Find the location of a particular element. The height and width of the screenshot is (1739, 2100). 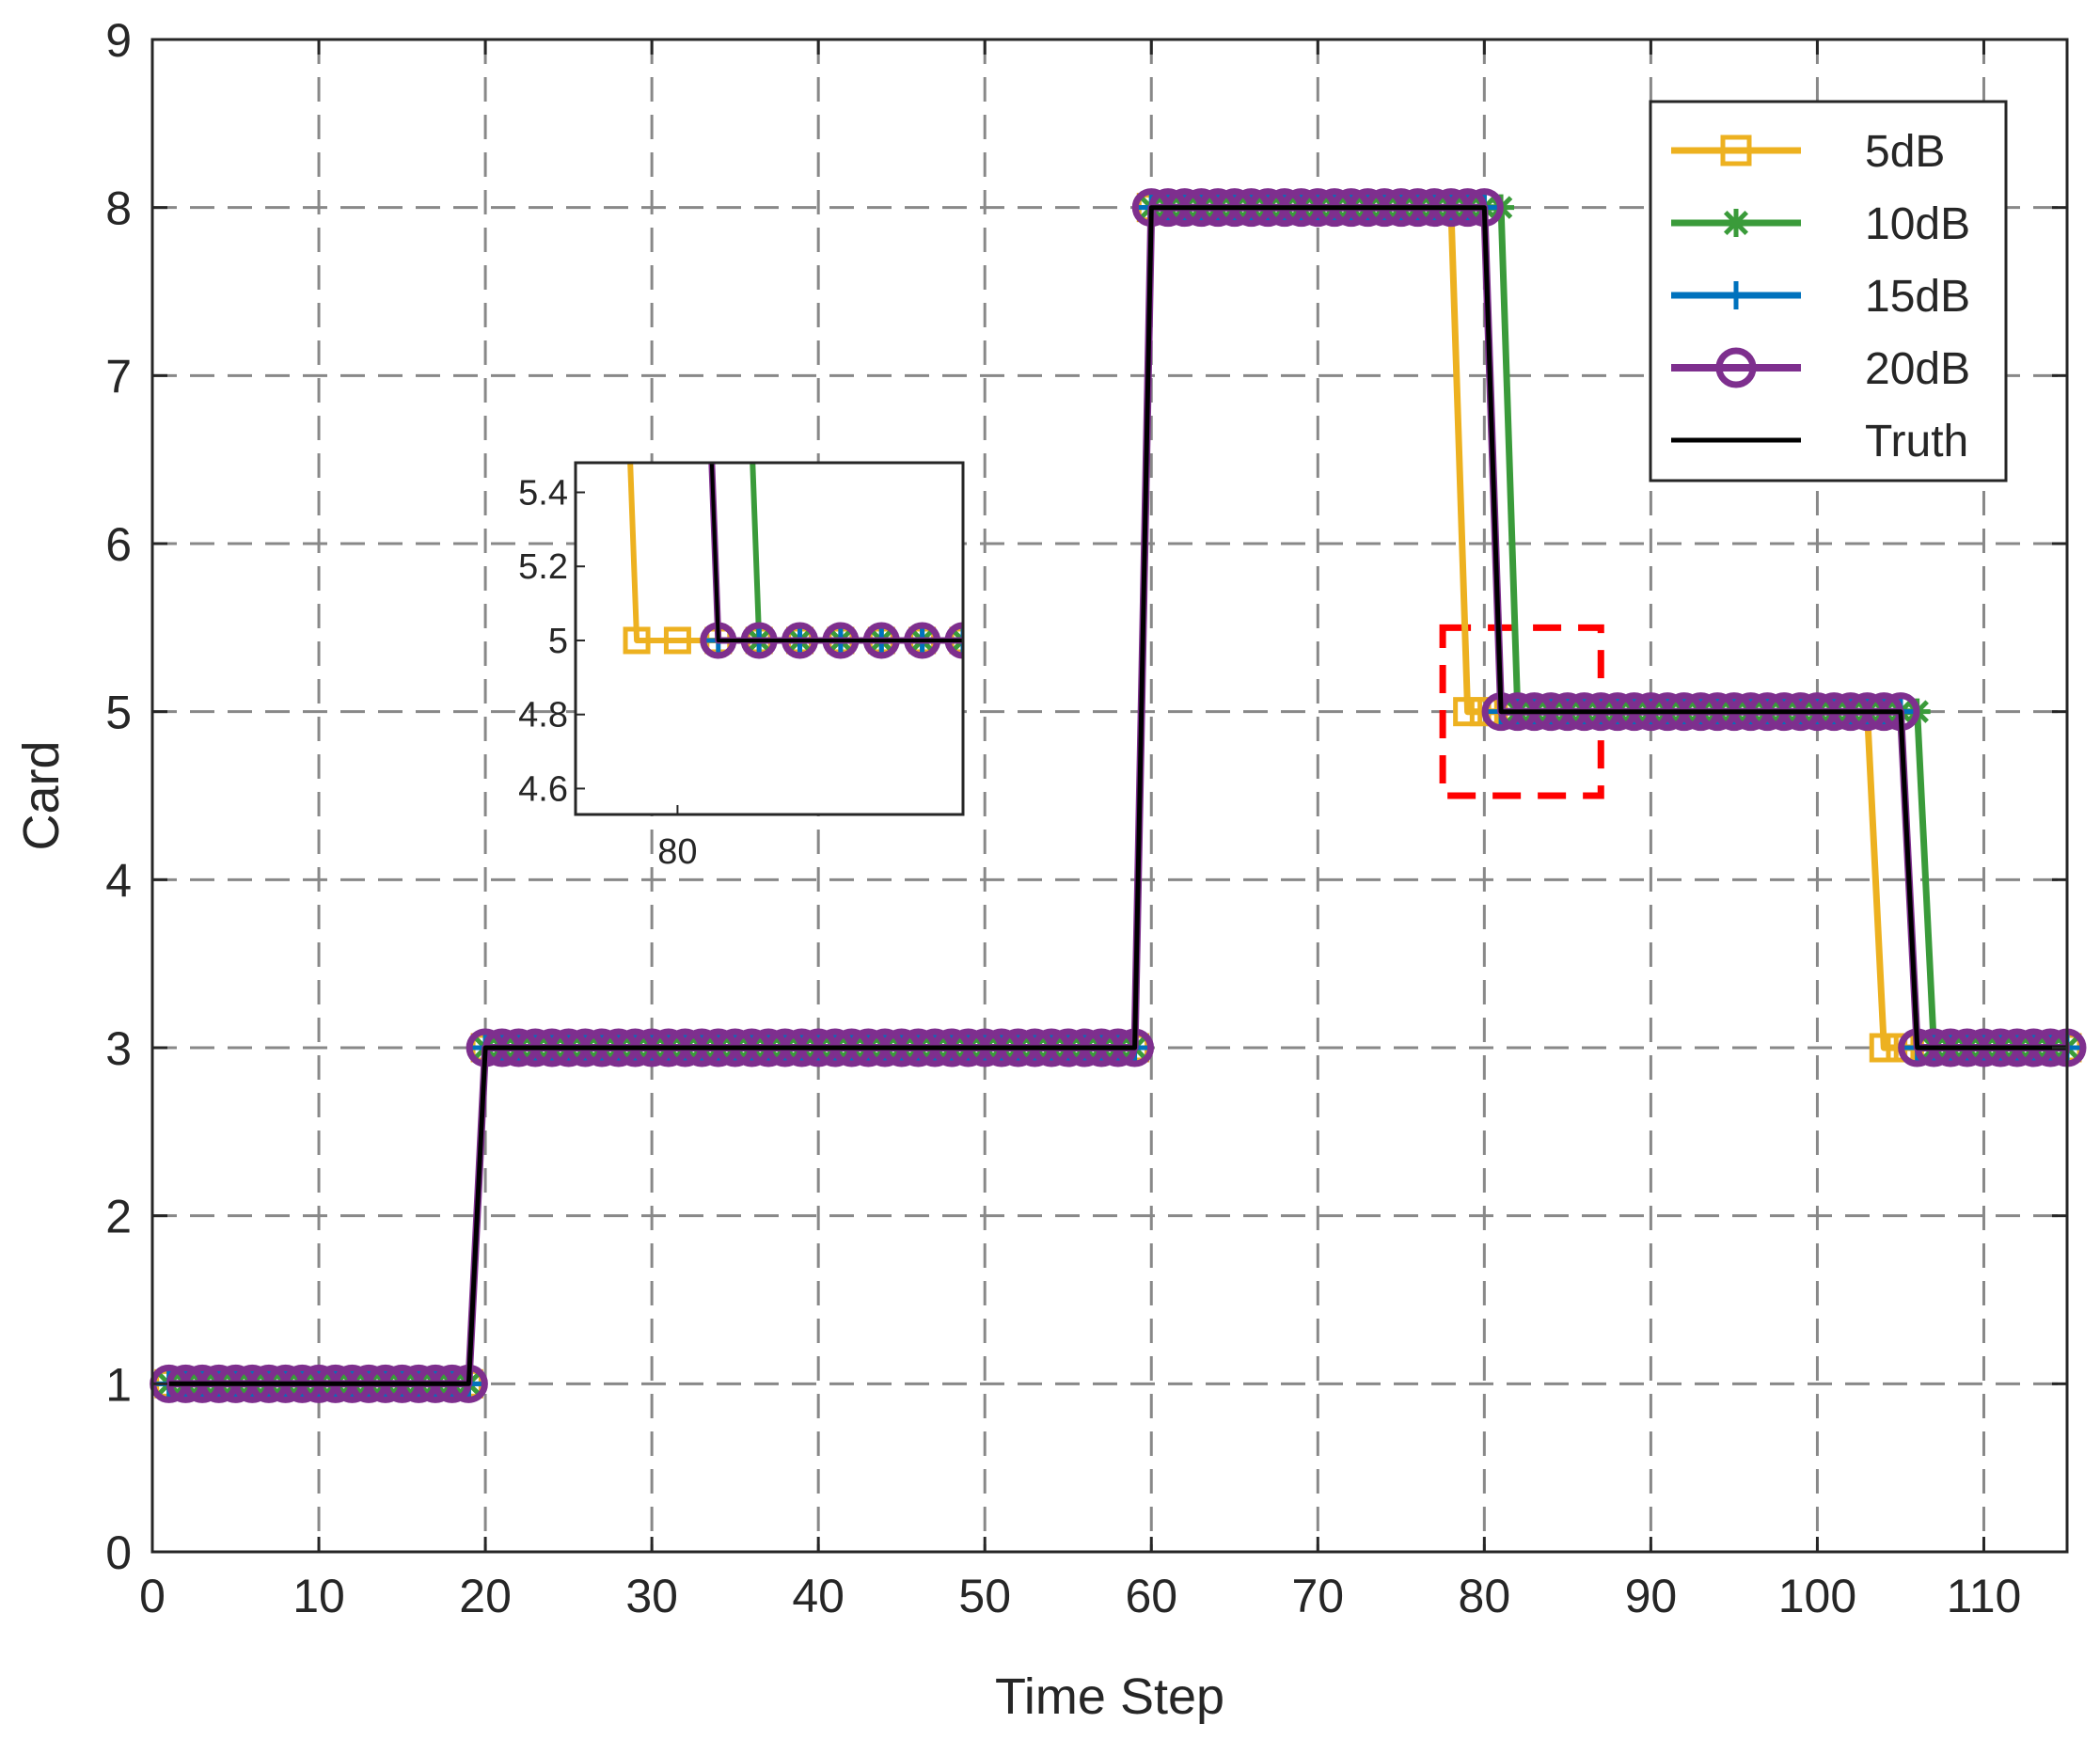

inset-x-tick-label: 80 is located at coordinates (677, 852).